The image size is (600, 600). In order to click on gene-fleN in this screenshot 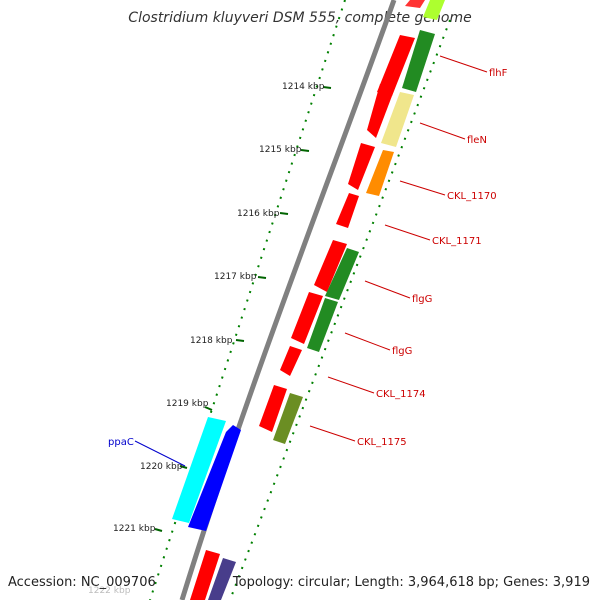, I will do `click(397, 119)`.